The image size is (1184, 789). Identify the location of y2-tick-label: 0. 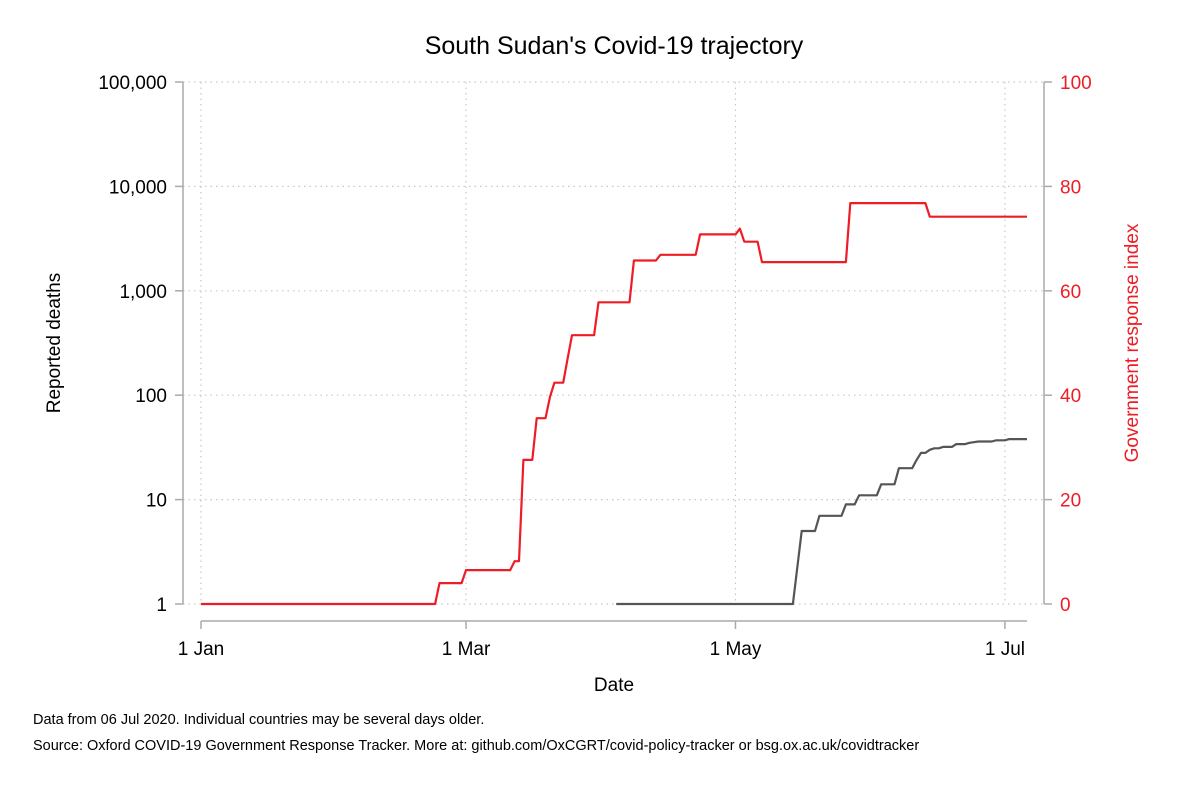
(1065, 605).